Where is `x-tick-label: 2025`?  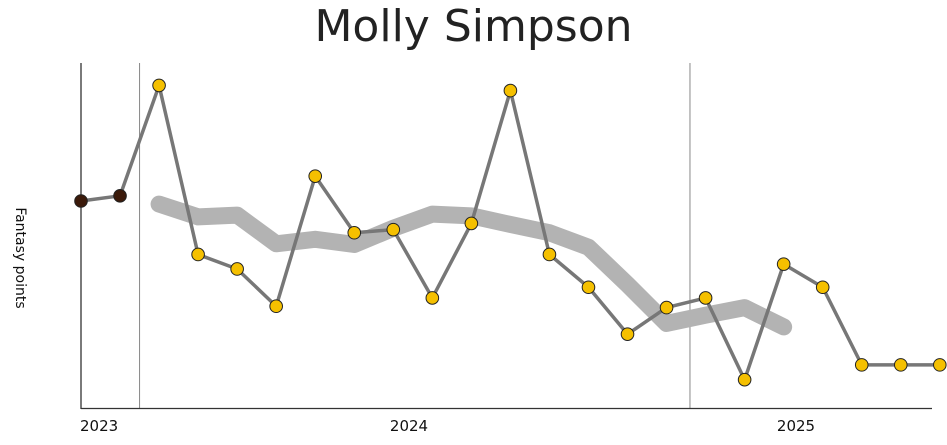
x-tick-label: 2025 is located at coordinates (796, 426).